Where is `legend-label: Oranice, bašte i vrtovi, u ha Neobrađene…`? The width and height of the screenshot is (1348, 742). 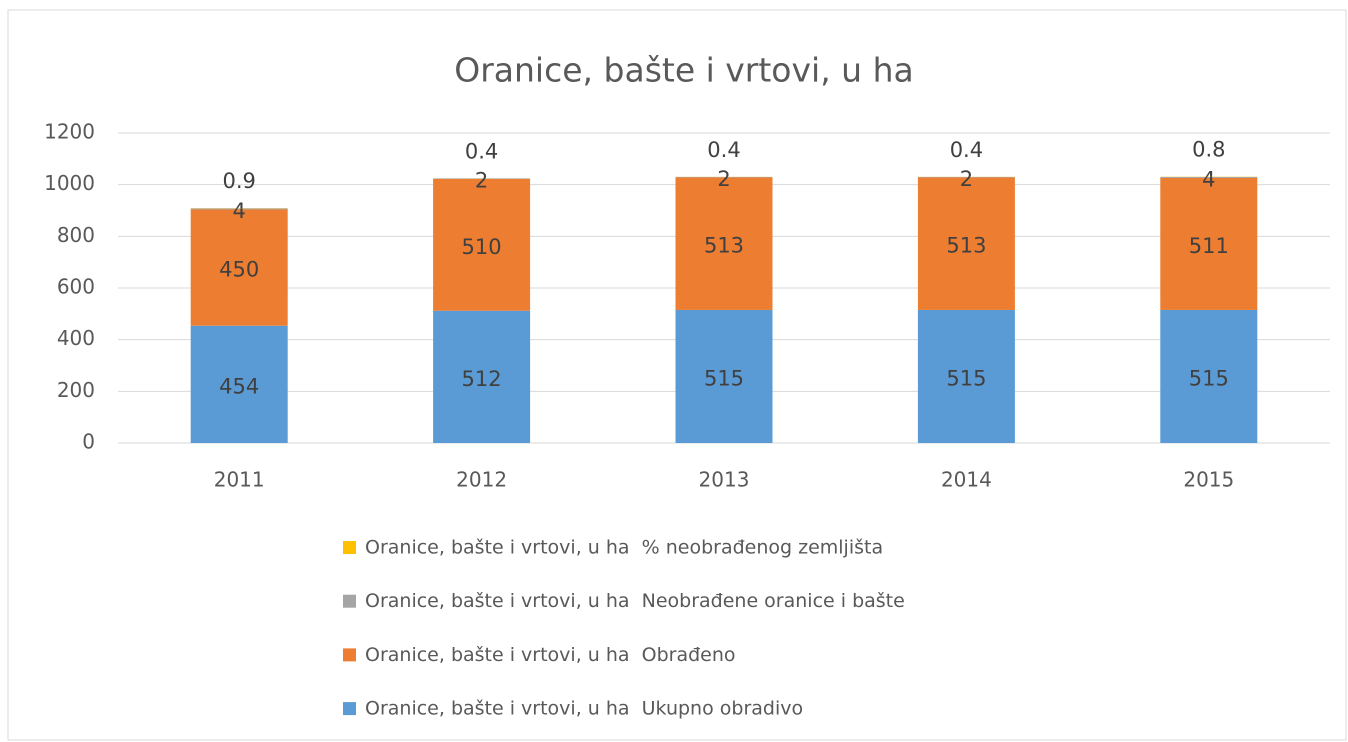 legend-label: Oranice, bašte i vrtovi, u ha Neobrađene… is located at coordinates (635, 601).